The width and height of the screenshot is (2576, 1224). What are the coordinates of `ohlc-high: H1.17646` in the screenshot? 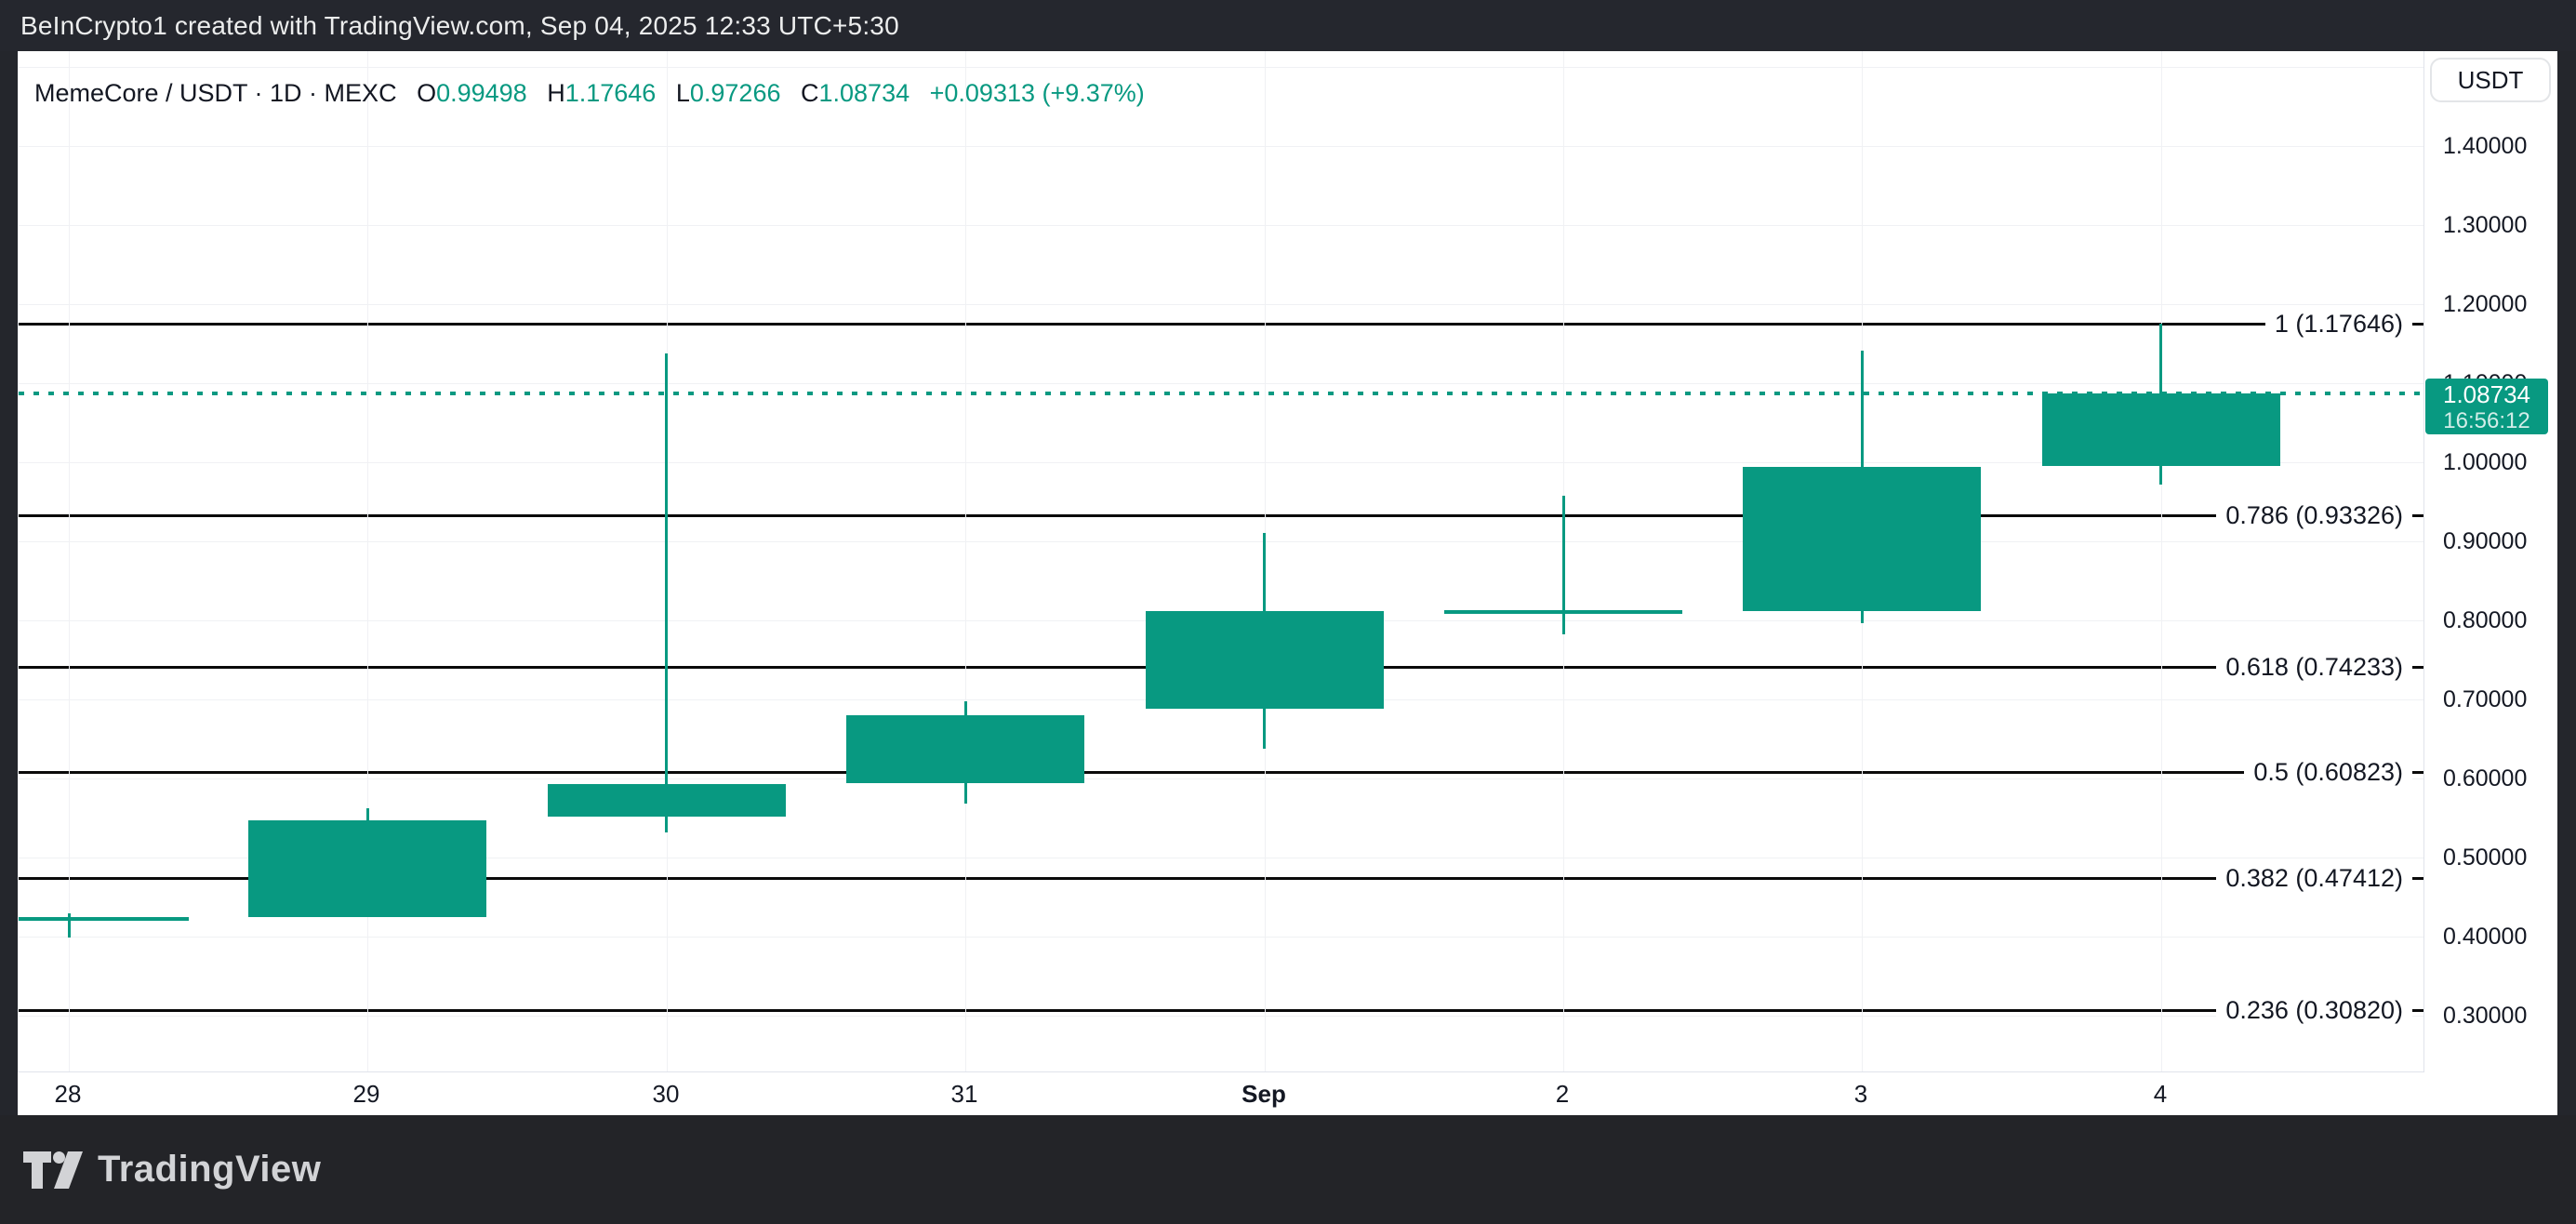 It's located at (602, 93).